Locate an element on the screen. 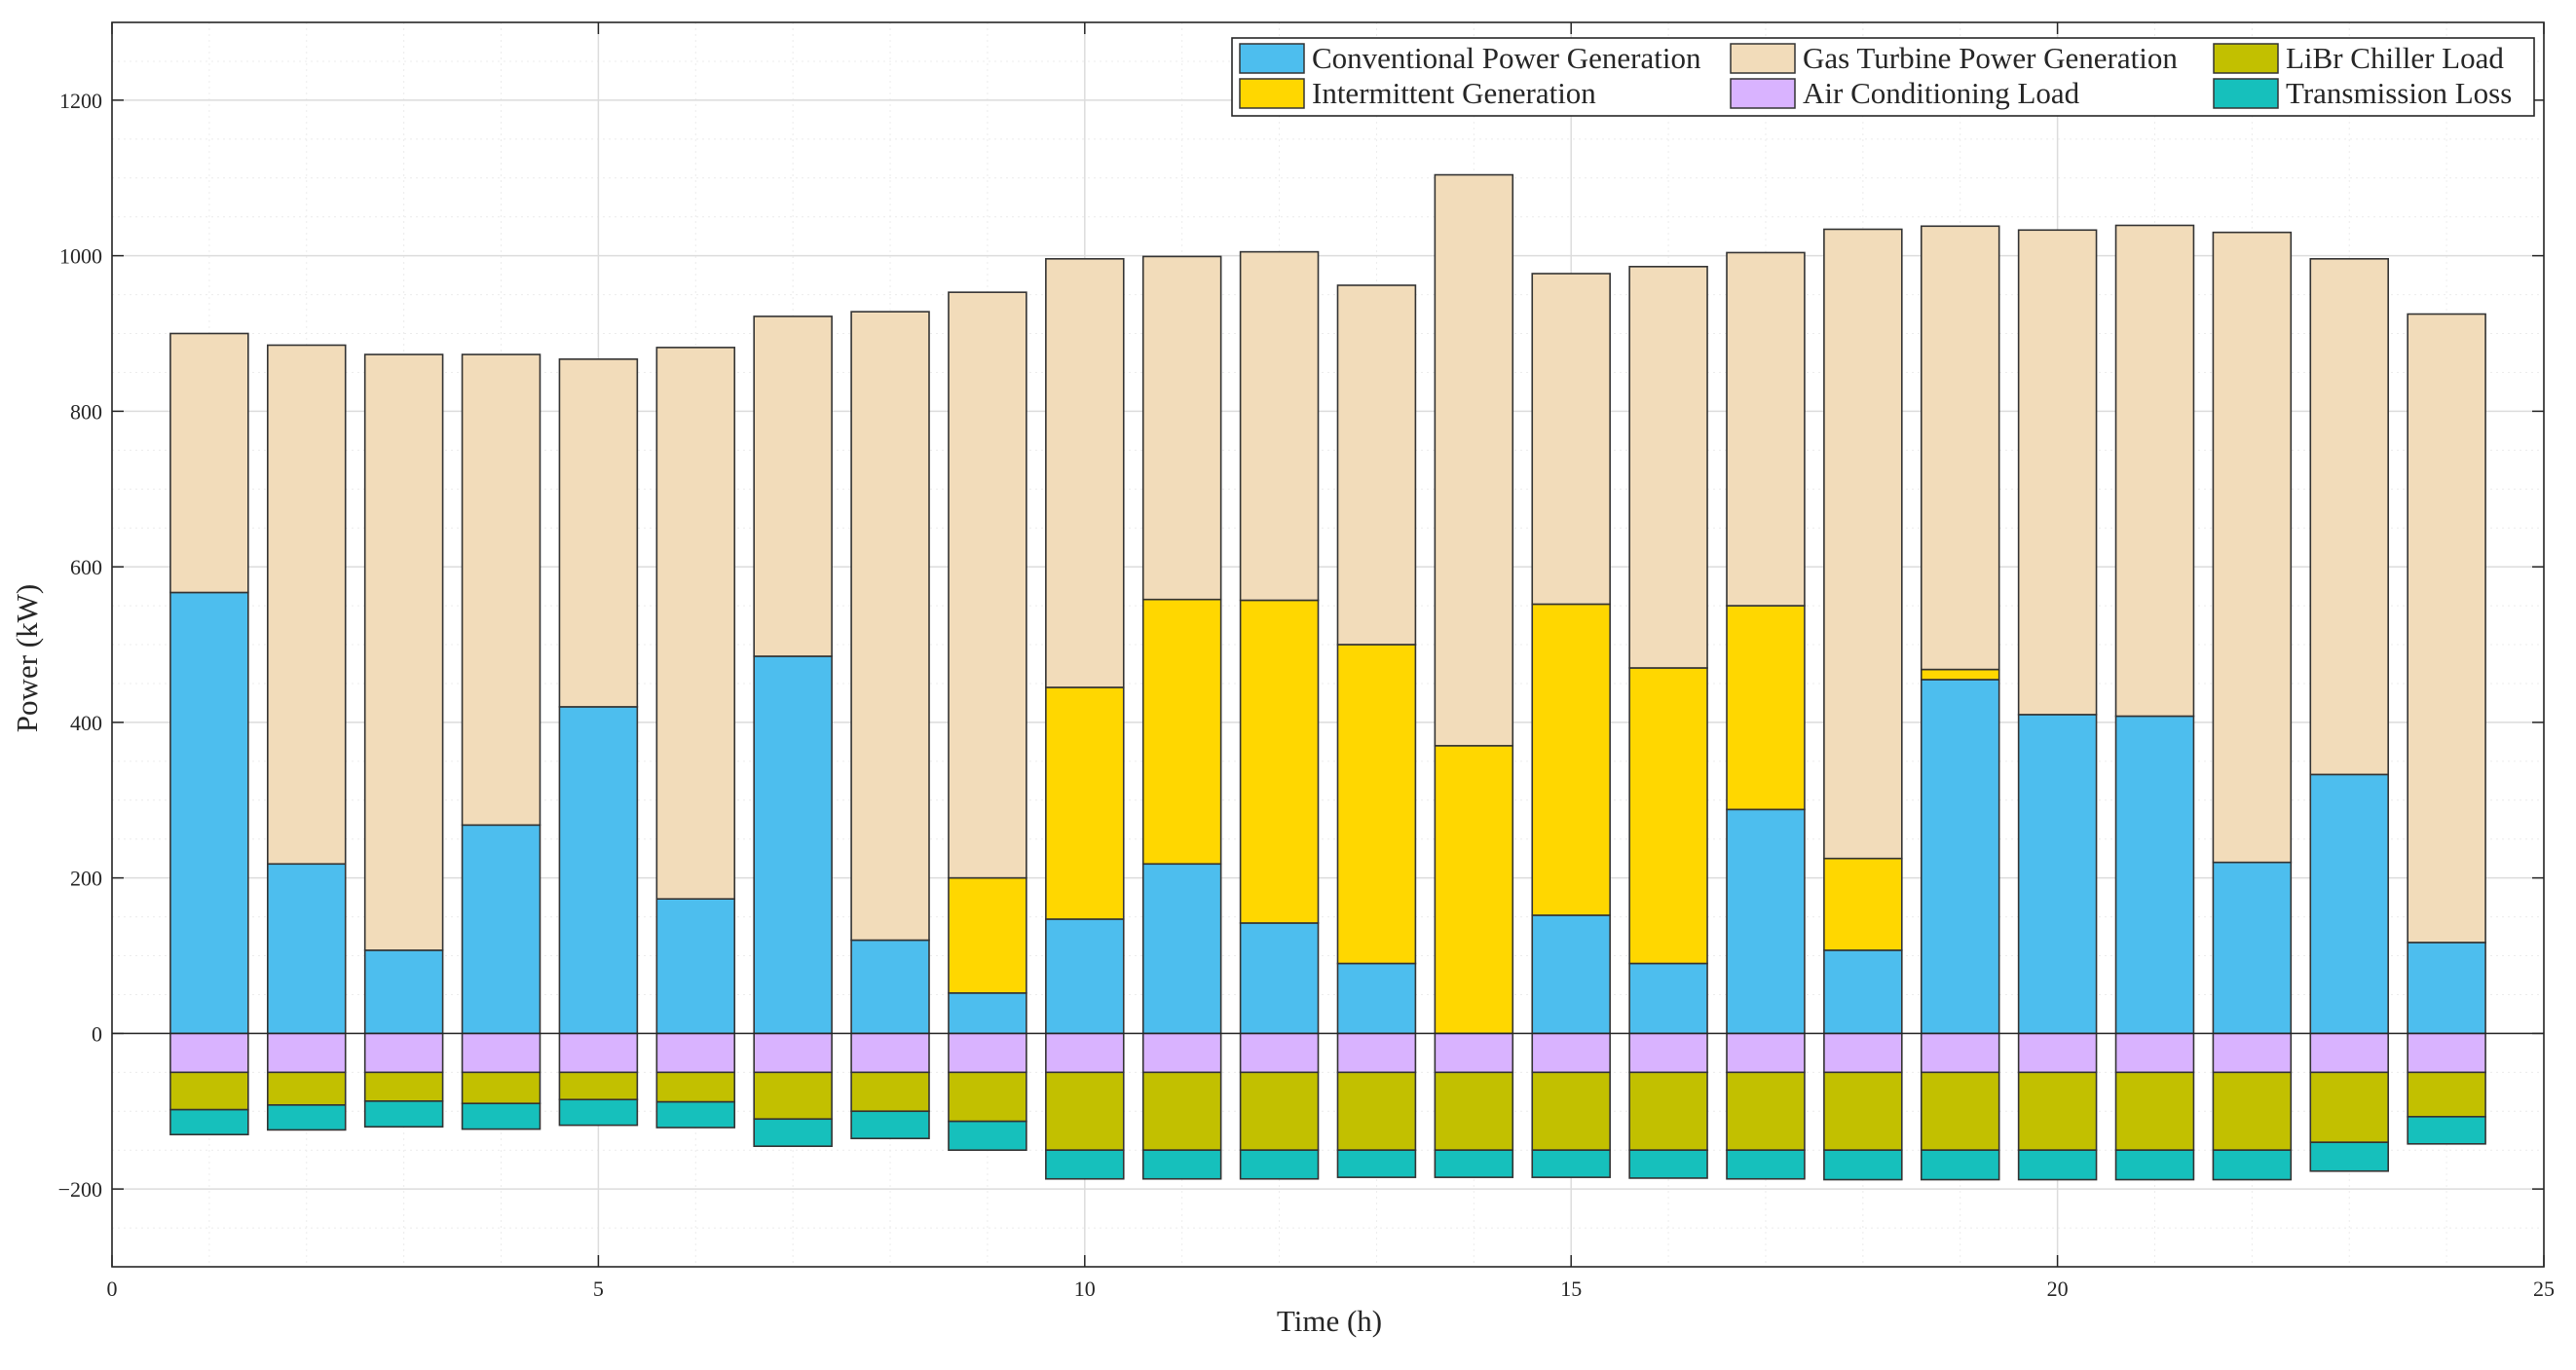 The width and height of the screenshot is (2576, 1370). bar-air-conditioning-load-t18 is located at coordinates (1863, 1053).